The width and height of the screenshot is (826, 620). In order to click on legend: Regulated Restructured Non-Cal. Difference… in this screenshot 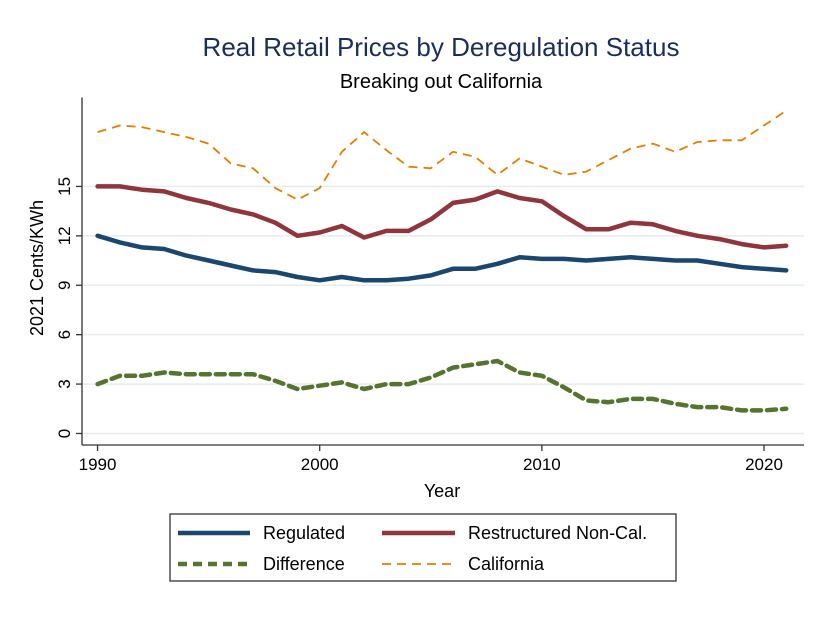, I will do `click(423, 547)`.